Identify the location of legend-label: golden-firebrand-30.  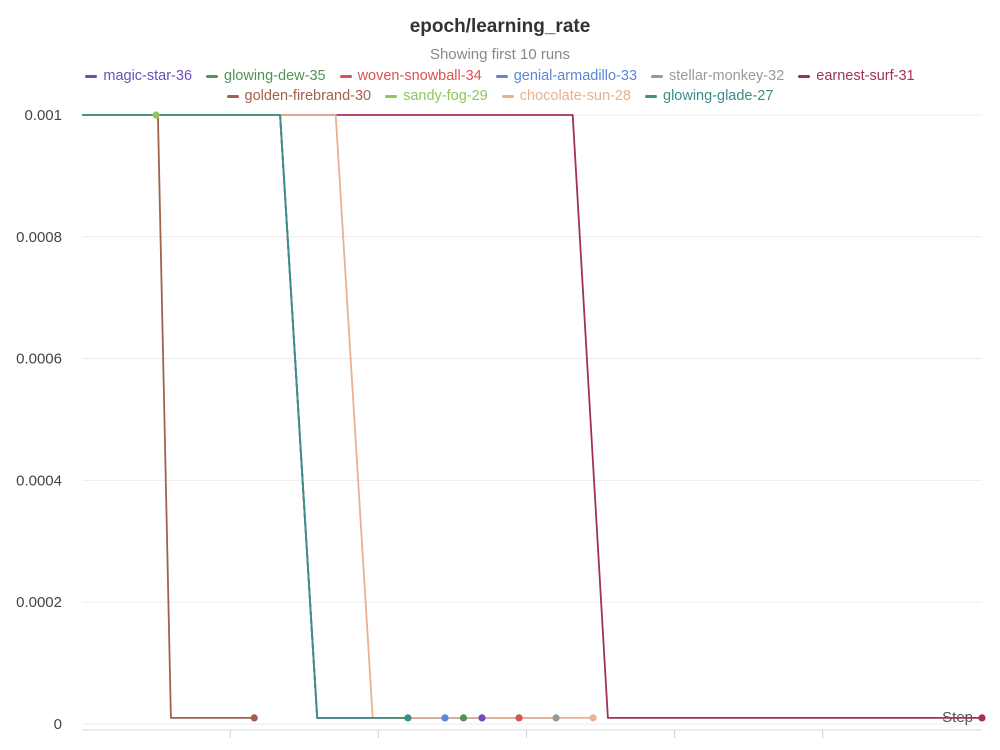
(308, 96).